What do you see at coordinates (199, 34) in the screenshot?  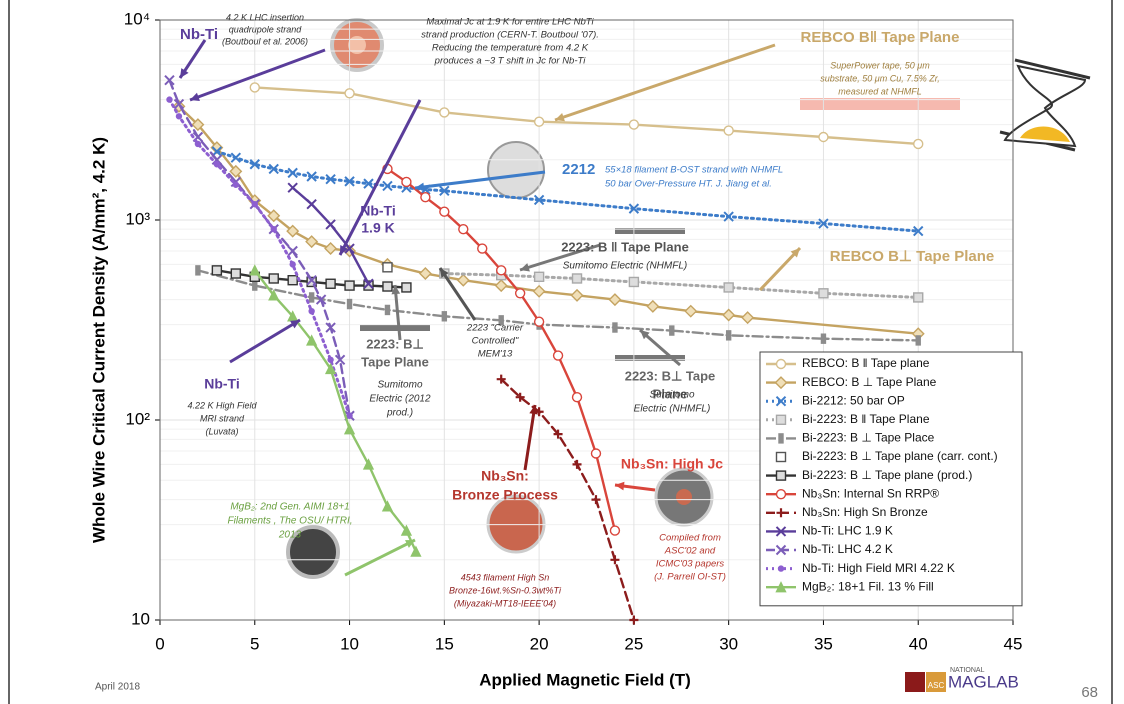 I see `annotation: Nb-Ti` at bounding box center [199, 34].